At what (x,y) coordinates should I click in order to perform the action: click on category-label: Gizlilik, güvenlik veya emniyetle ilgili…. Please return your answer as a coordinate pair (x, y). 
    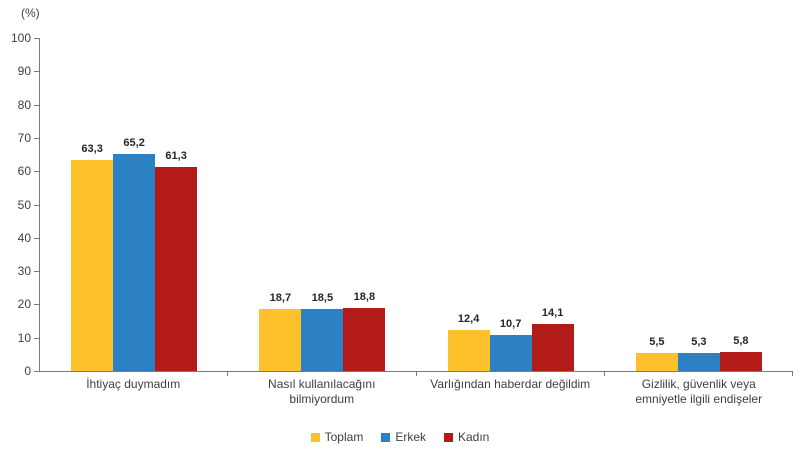
    Looking at the image, I should click on (699, 391).